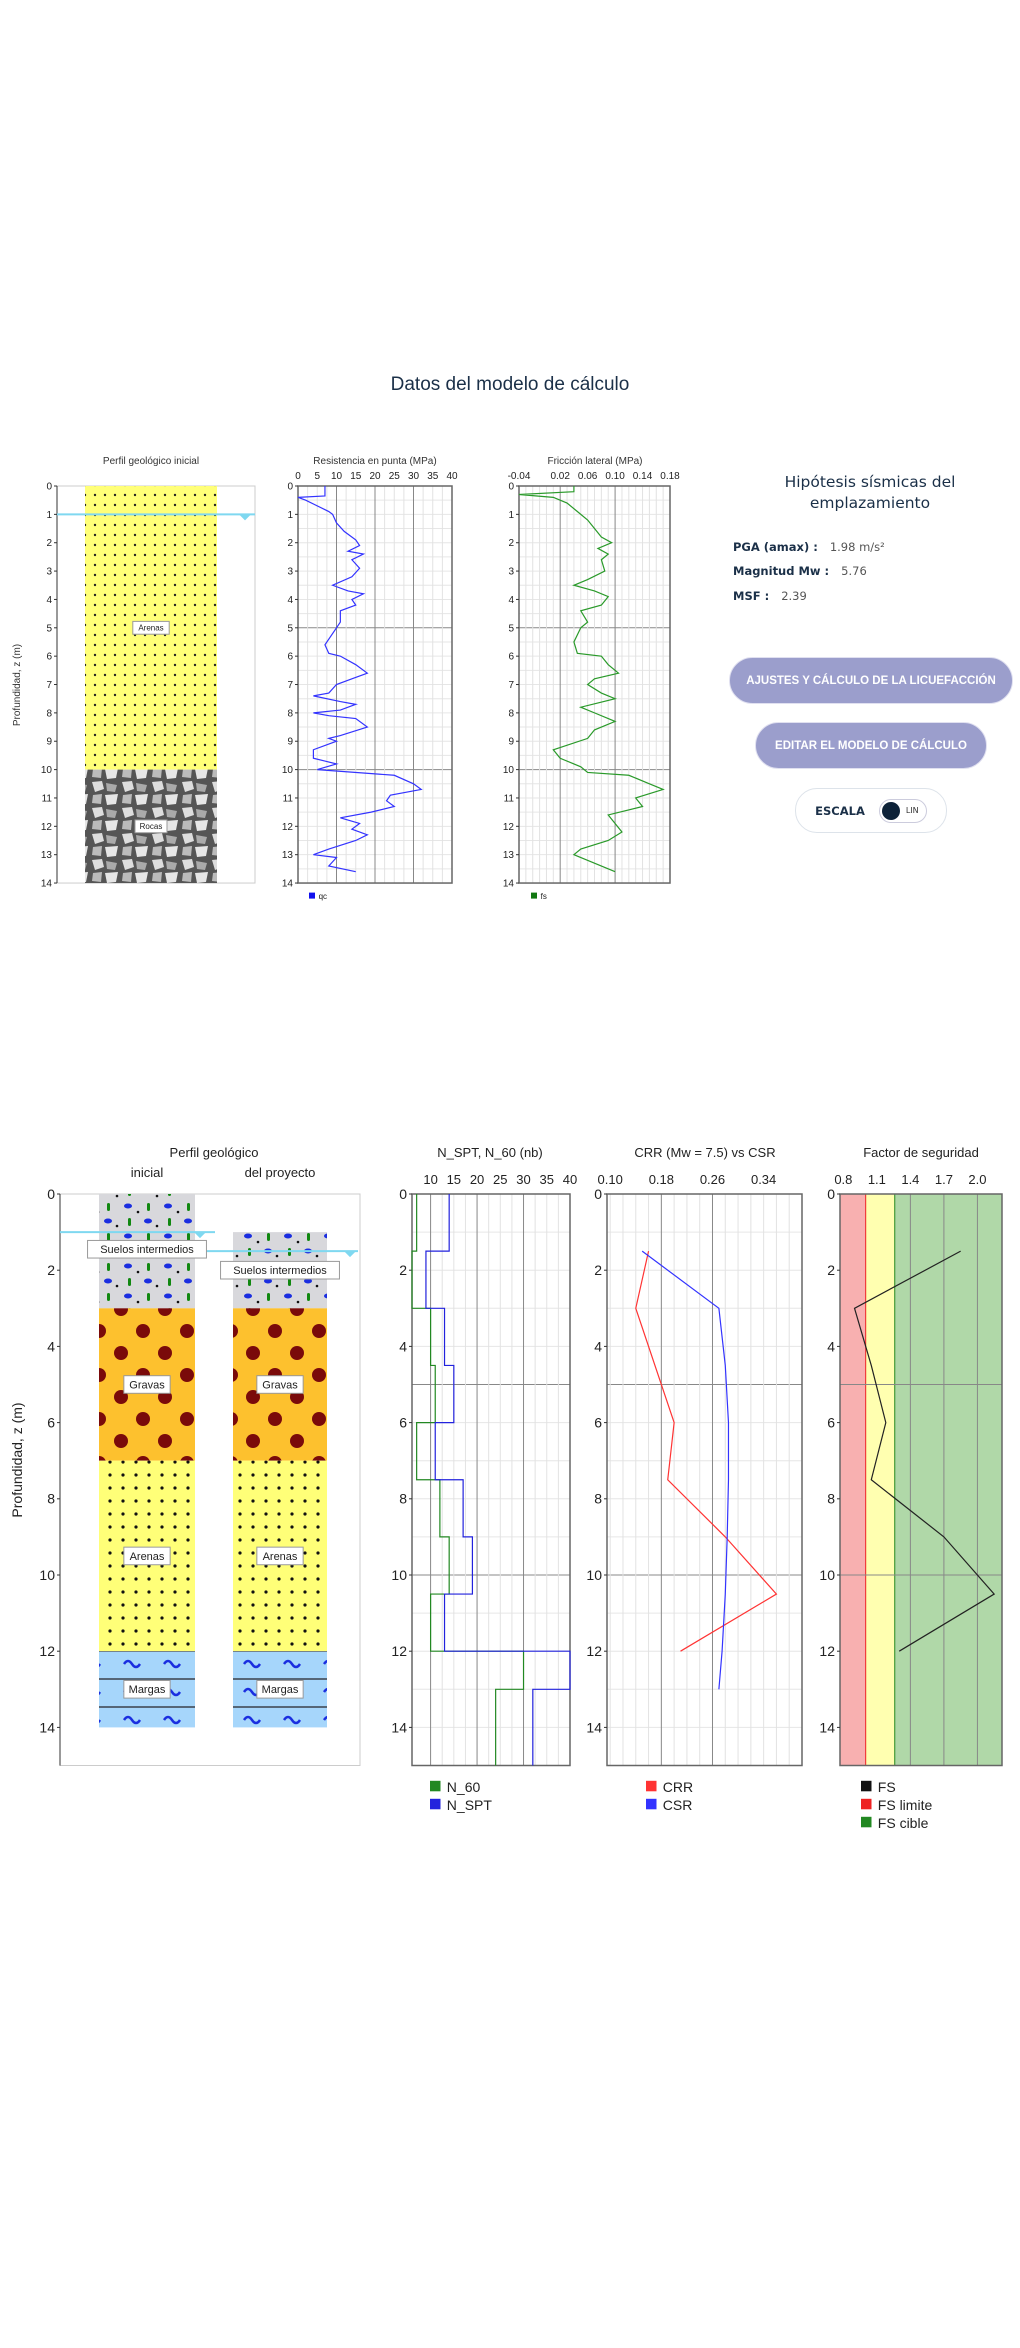 The width and height of the screenshot is (1020, 2348). What do you see at coordinates (214, 1152) in the screenshot?
I see `chart-title: Perfil geológico` at bounding box center [214, 1152].